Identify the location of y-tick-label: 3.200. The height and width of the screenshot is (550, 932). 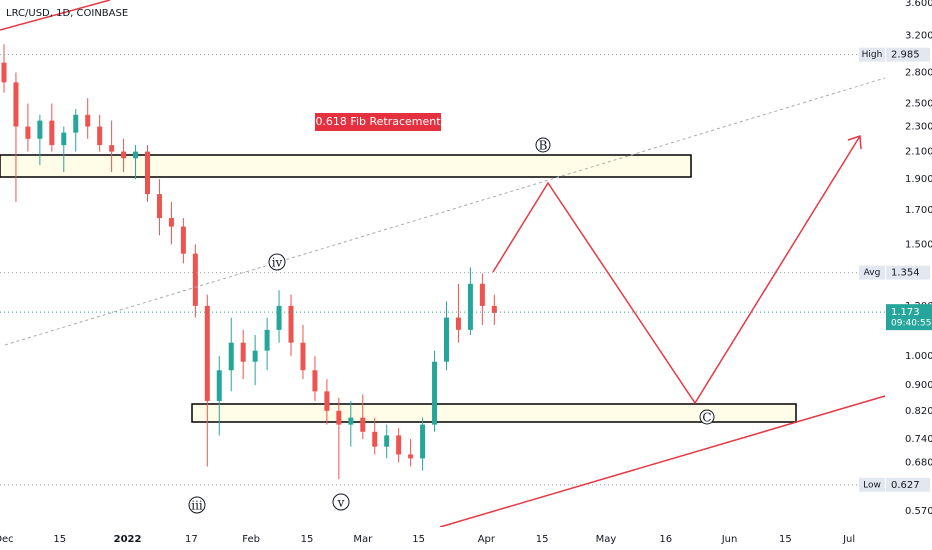
(918, 36).